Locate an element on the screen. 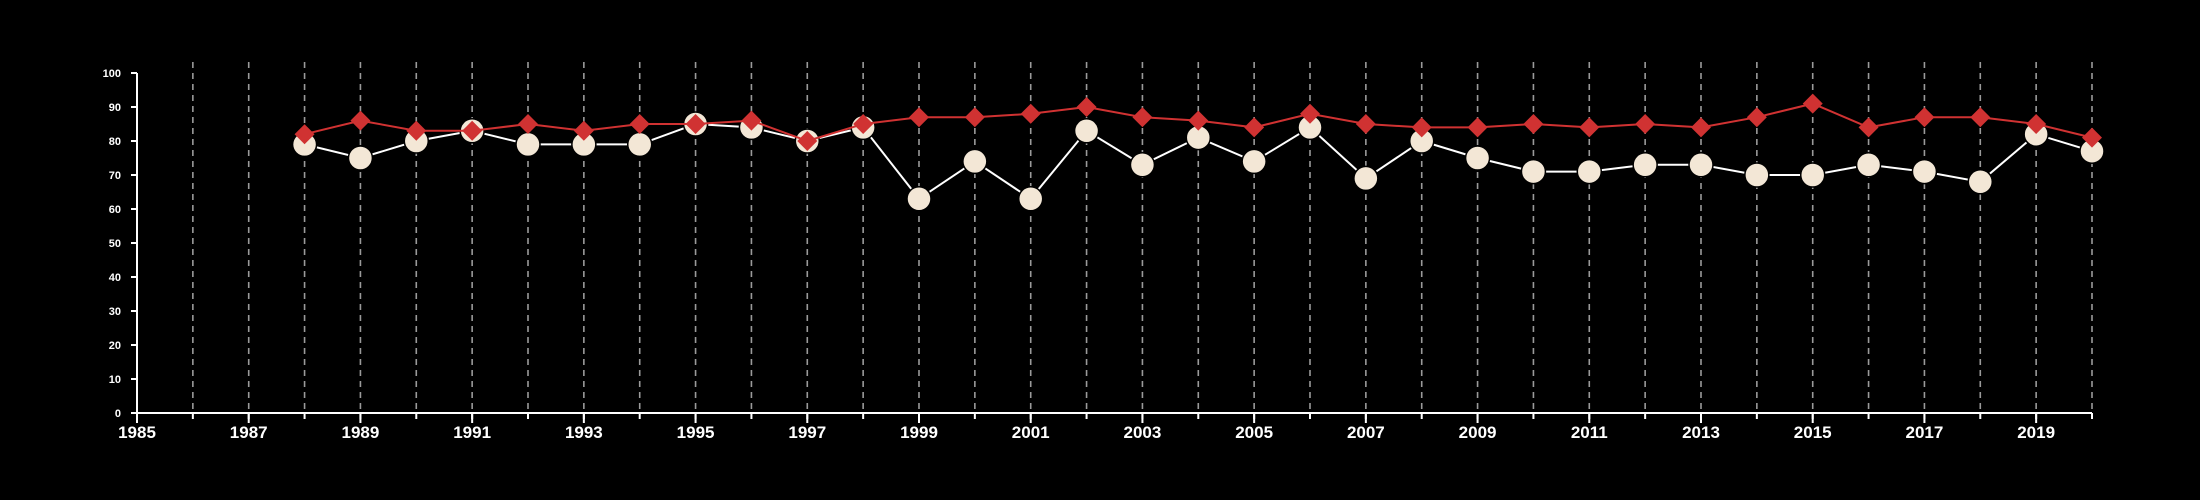  series-2-point-1989 is located at coordinates (360, 158).